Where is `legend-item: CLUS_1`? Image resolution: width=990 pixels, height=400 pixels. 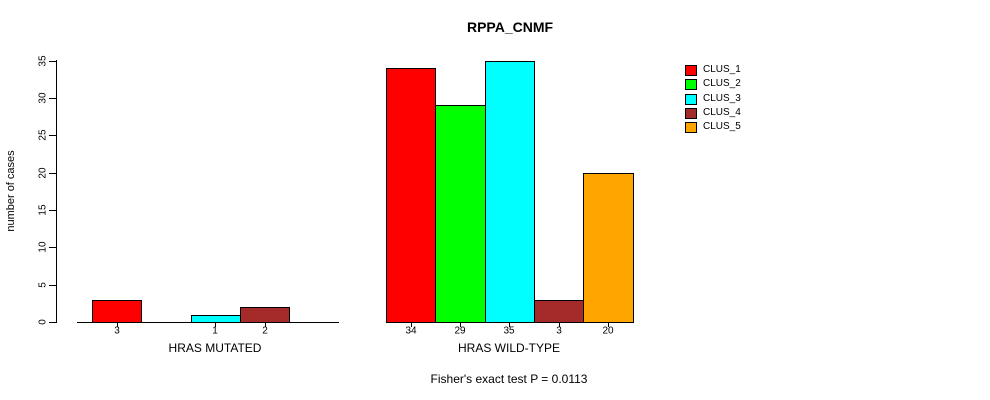 legend-item: CLUS_1 is located at coordinates (745, 70).